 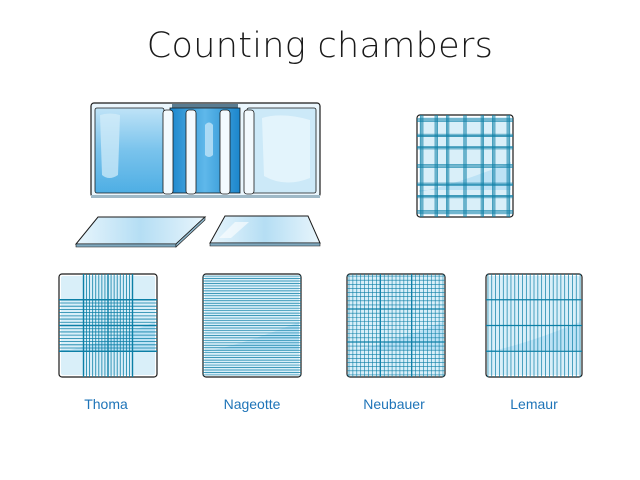 What do you see at coordinates (534, 325) in the screenshot?
I see `chamber-grid-lemaur` at bounding box center [534, 325].